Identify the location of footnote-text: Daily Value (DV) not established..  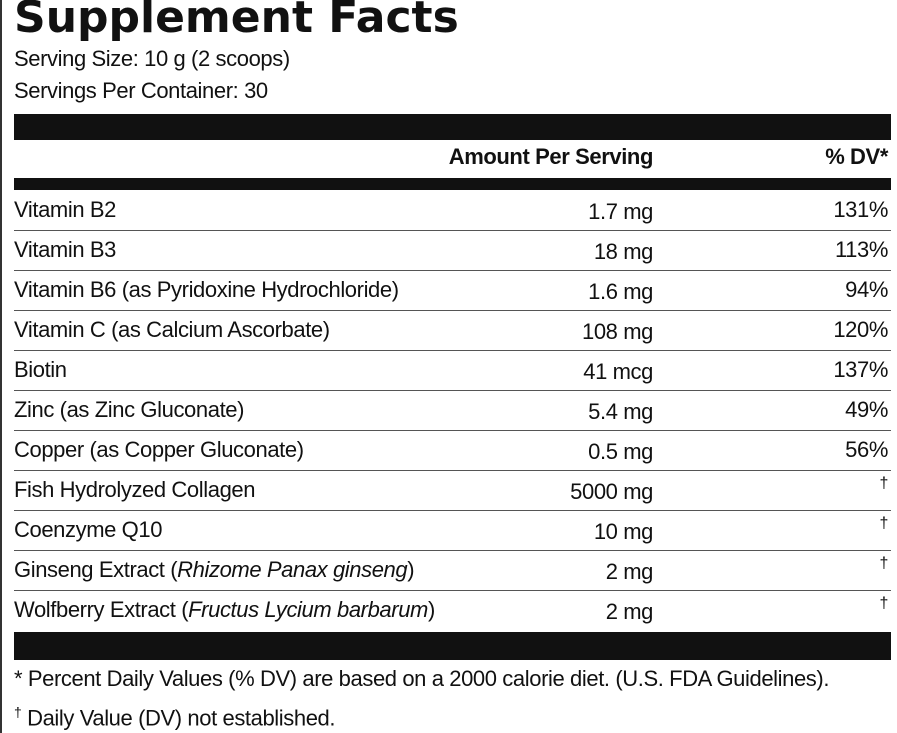
(181, 718).